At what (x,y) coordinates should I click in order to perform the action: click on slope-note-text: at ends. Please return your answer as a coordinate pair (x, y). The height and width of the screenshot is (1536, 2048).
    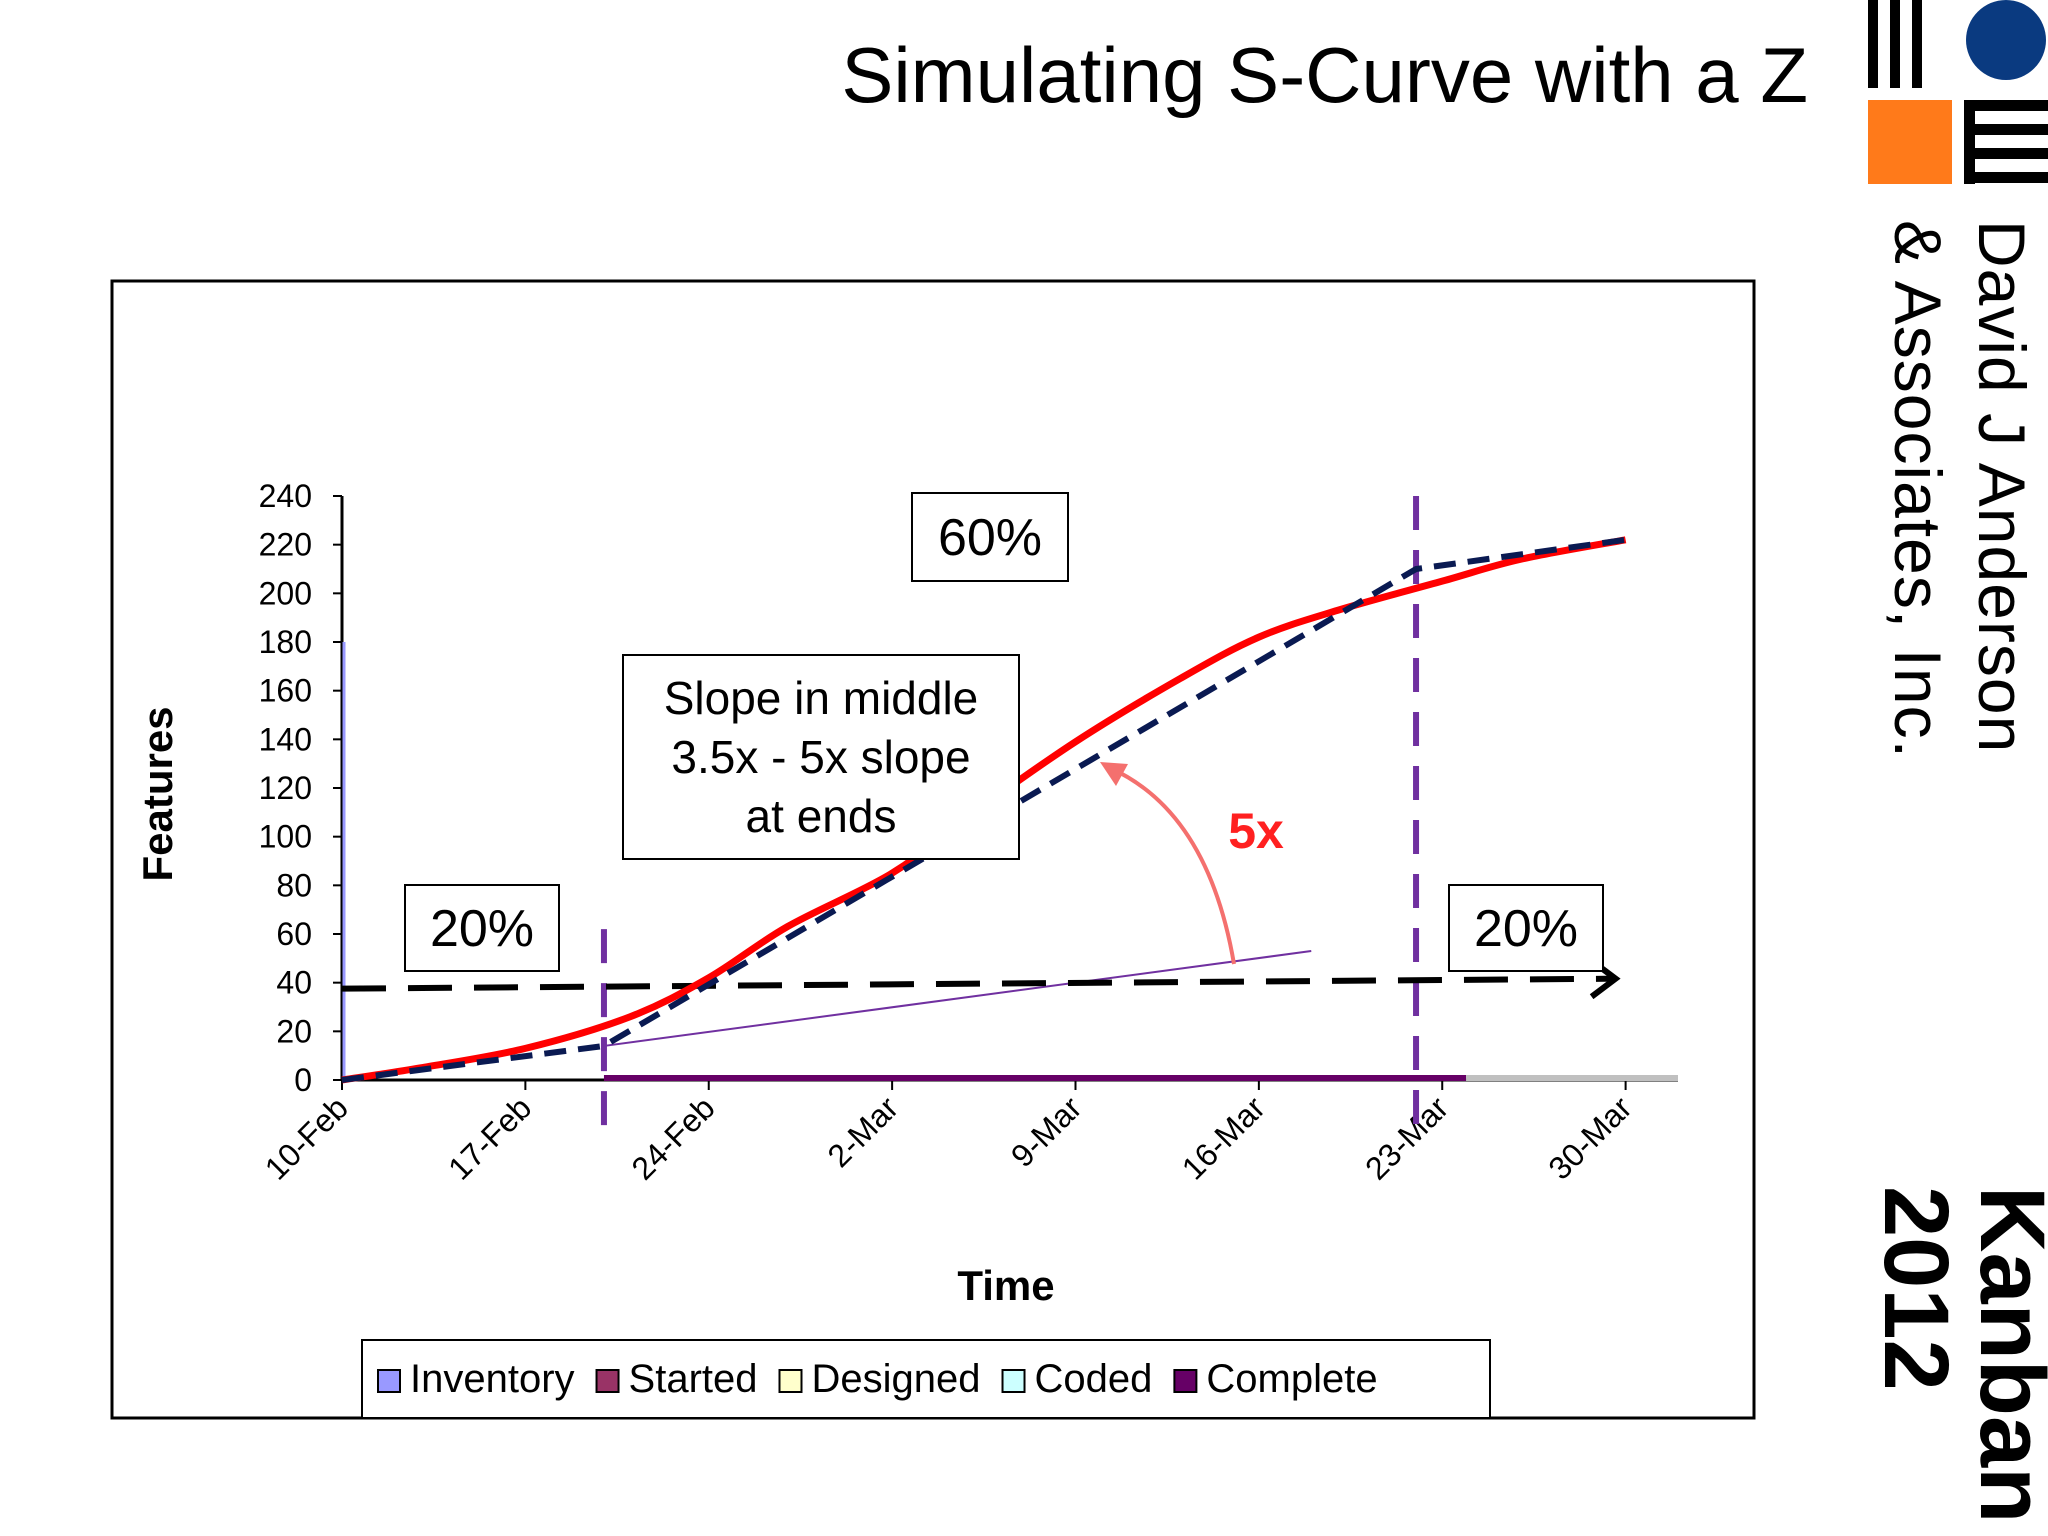
    Looking at the image, I should click on (821, 816).